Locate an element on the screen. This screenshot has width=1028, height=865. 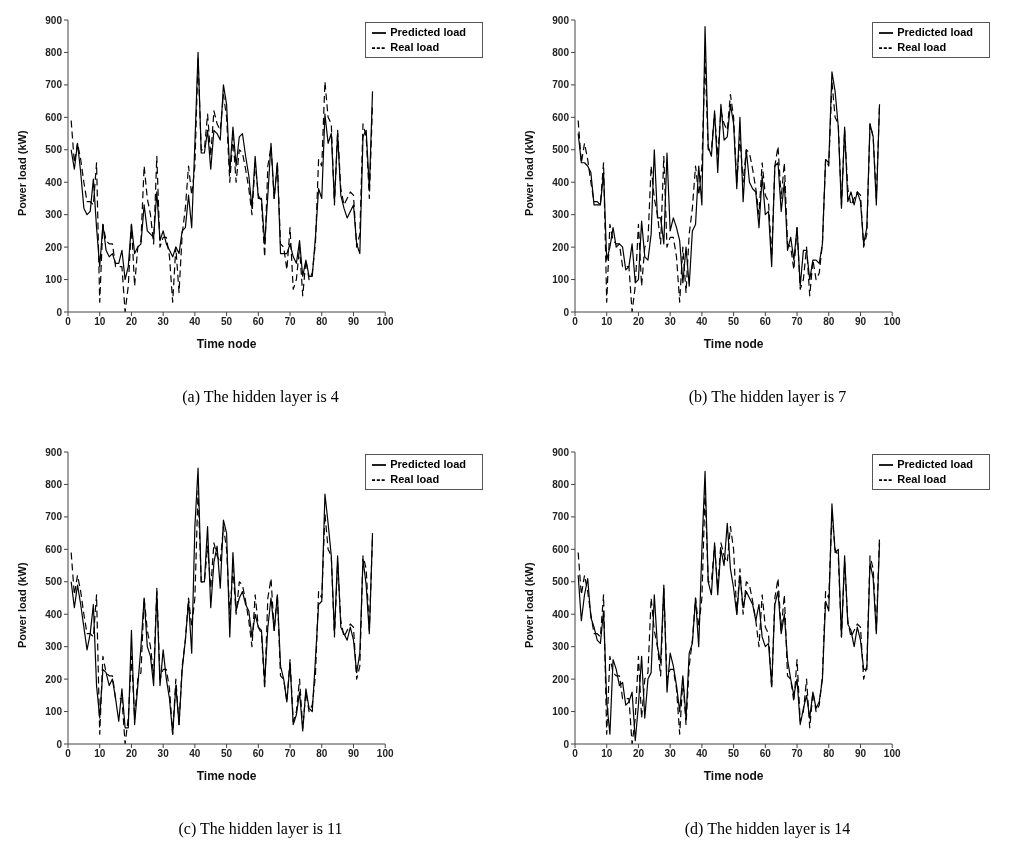
text: (a) The hidden layer is 4 is located at coordinates (260, 397).